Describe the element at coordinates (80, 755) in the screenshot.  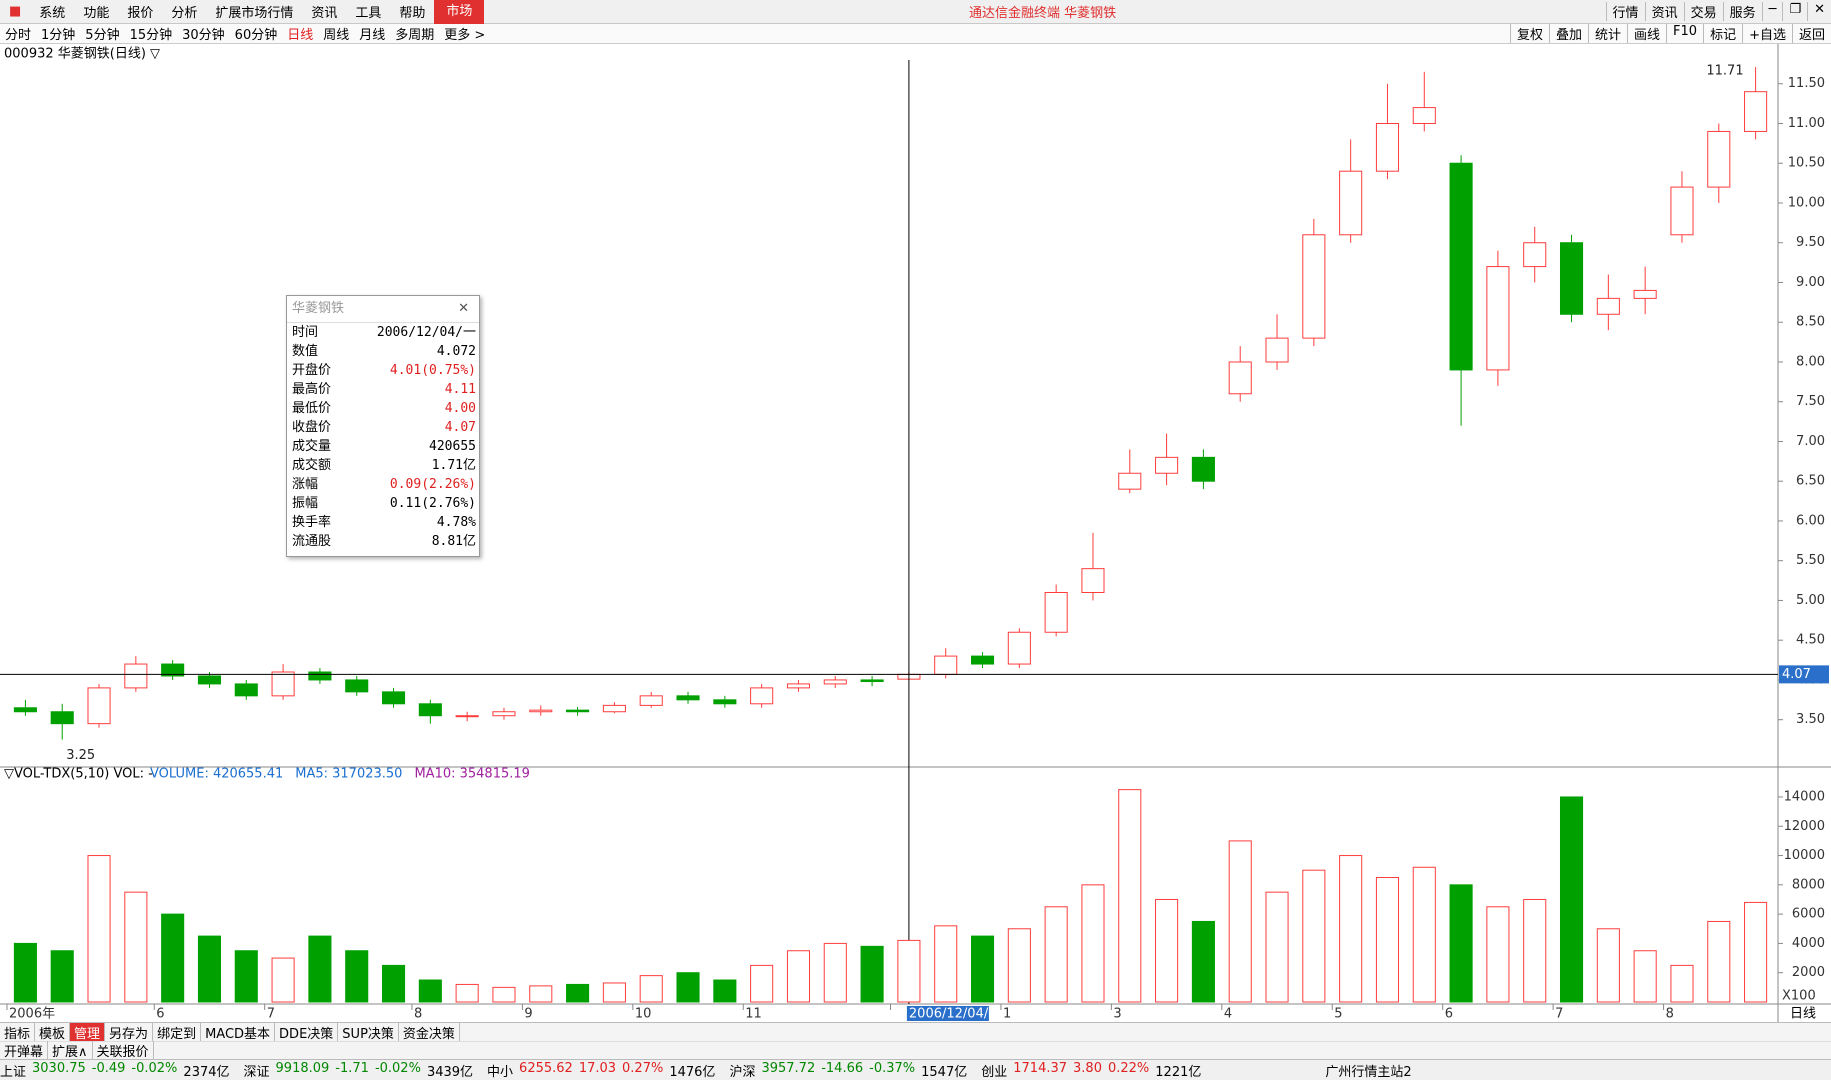
I see `low-note: 3.25` at that location.